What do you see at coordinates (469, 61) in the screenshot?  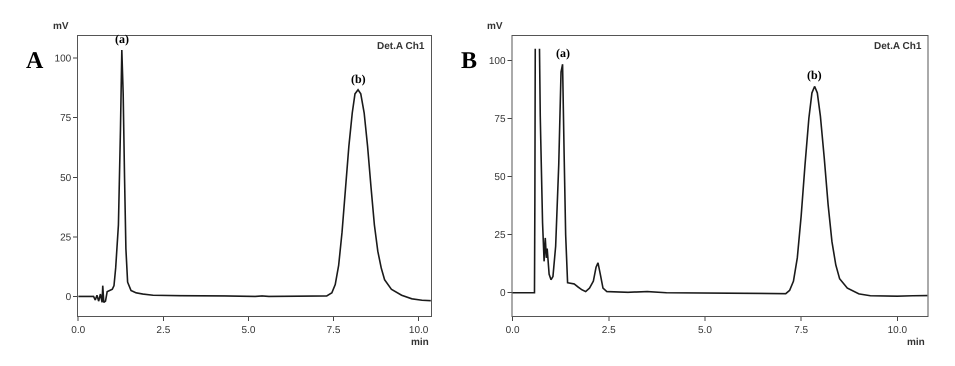 I see `text: B` at bounding box center [469, 61].